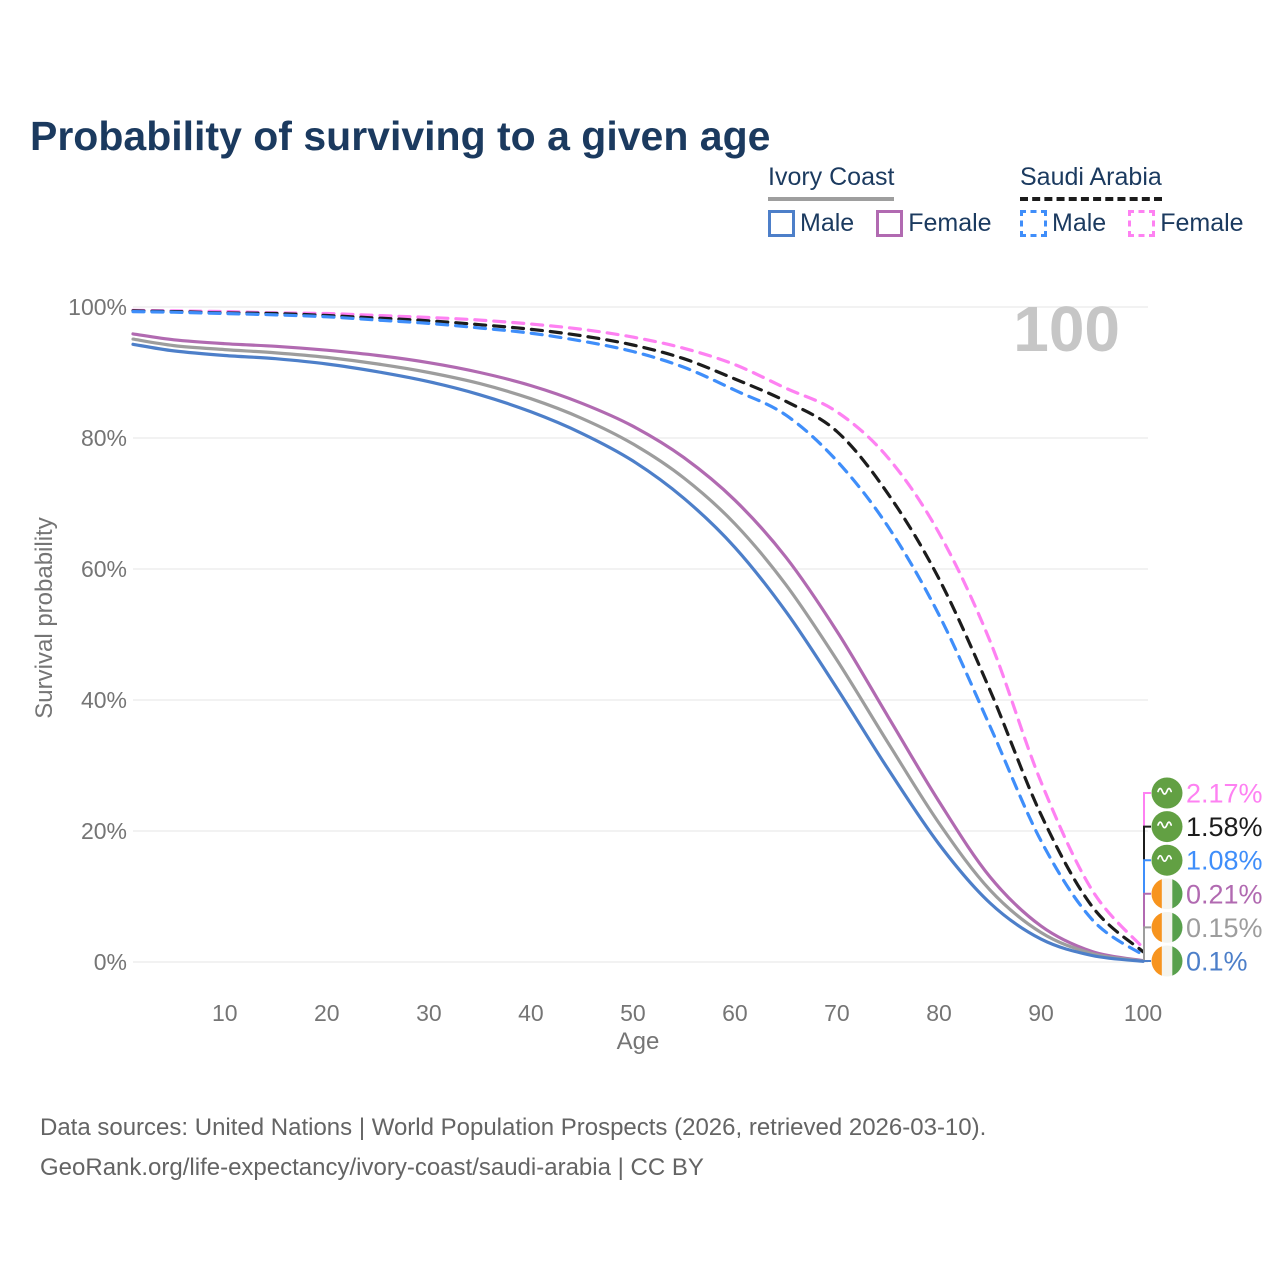 This screenshot has height=1280, width=1280. What do you see at coordinates (400, 136) in the screenshot?
I see `page-title: Probability of surviving to a given age` at bounding box center [400, 136].